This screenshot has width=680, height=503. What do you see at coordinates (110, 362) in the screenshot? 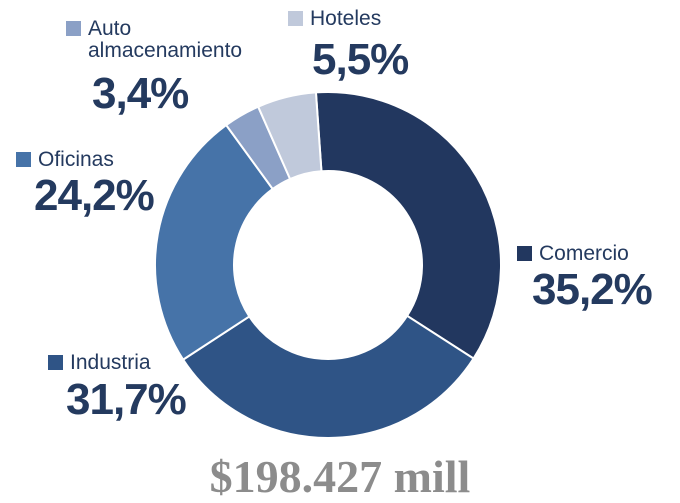
I see `legend-label: Industria` at bounding box center [110, 362].